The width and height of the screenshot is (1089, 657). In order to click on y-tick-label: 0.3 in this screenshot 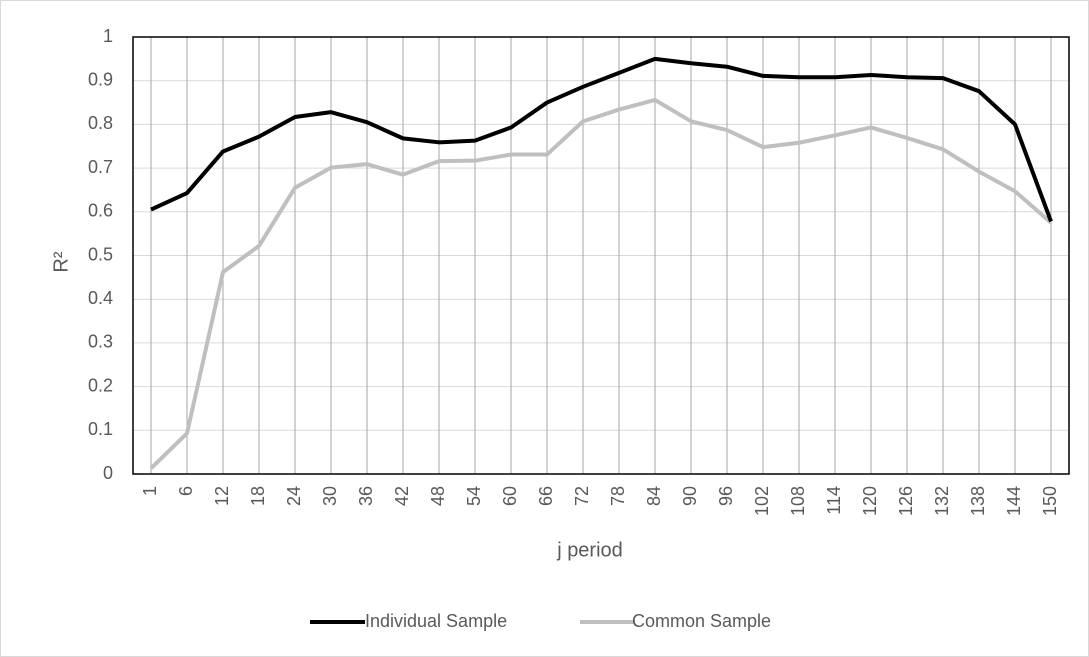, I will do `click(100, 342)`.